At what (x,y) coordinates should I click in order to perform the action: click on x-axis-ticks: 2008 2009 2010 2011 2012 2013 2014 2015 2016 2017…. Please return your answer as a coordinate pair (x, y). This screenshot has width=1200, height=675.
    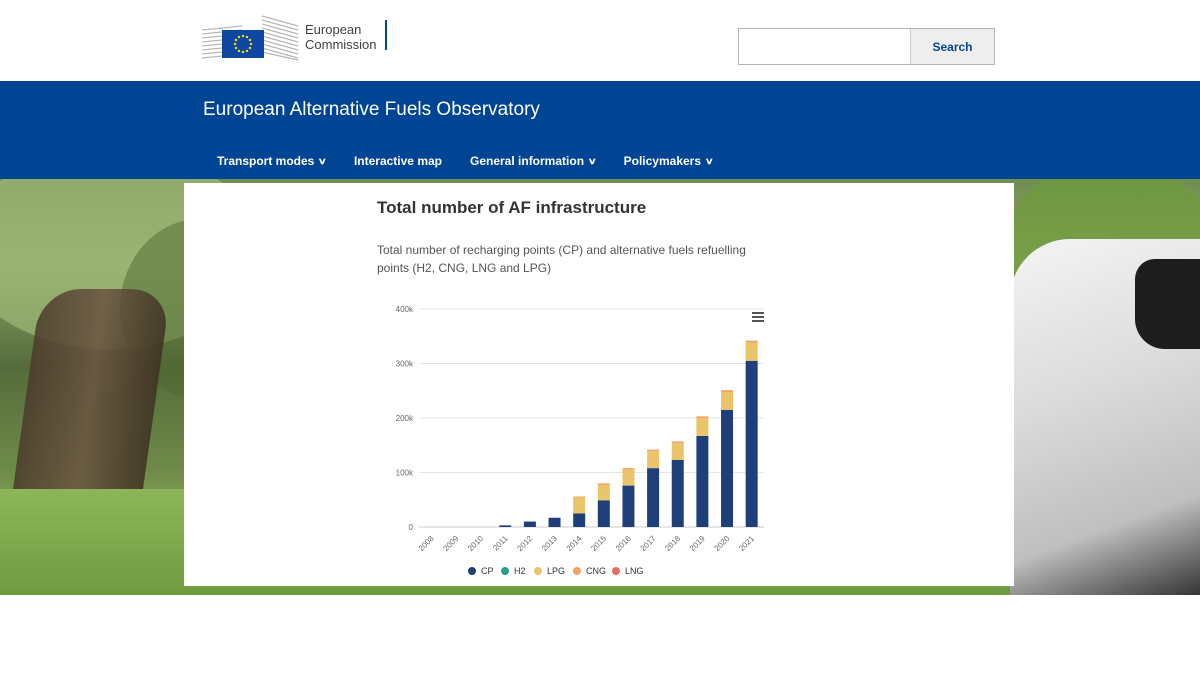
    Looking at the image, I should click on (587, 543).